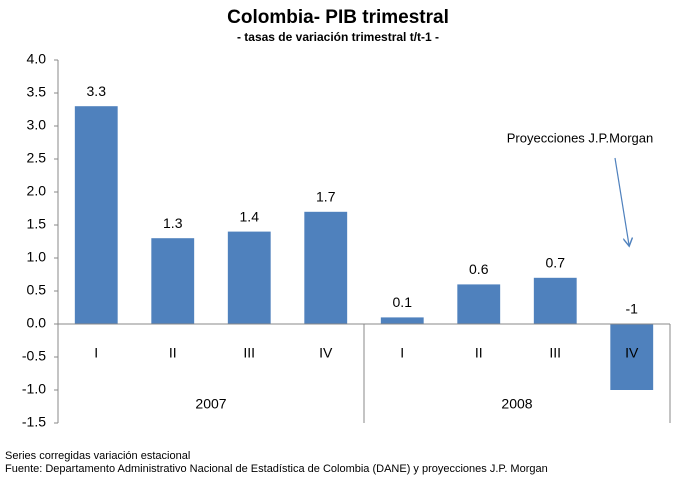 The image size is (676, 480). I want to click on chart-subtitle: - tasas de variación trimestral t/t-1 -, so click(338, 37).